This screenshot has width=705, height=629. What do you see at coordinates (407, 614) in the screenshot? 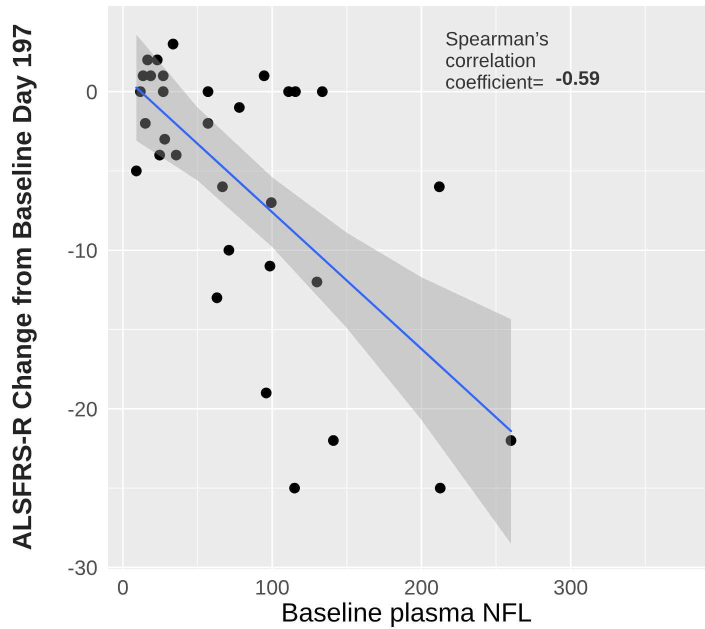
I see `x-axis-title: Baseline plasma NFL` at bounding box center [407, 614].